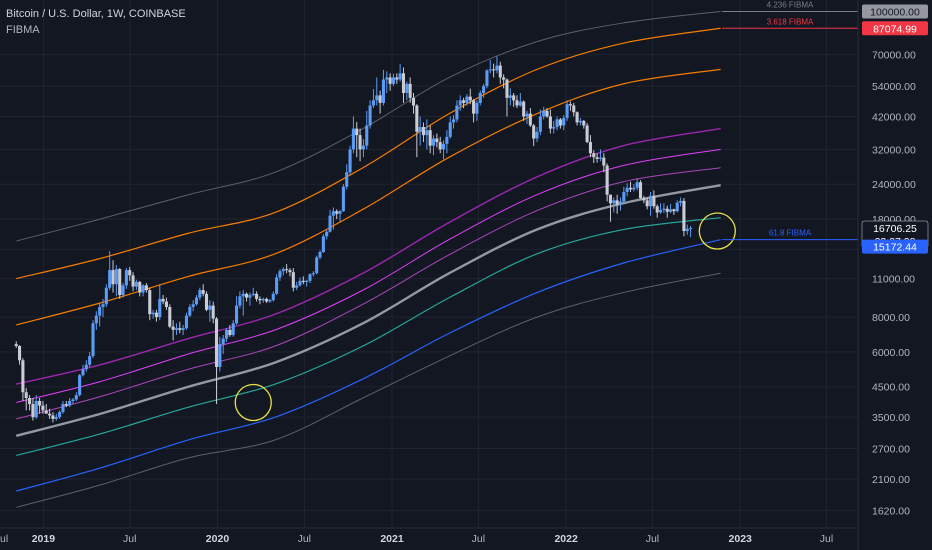  I want to click on x-tick-label: 2019, so click(44, 539).